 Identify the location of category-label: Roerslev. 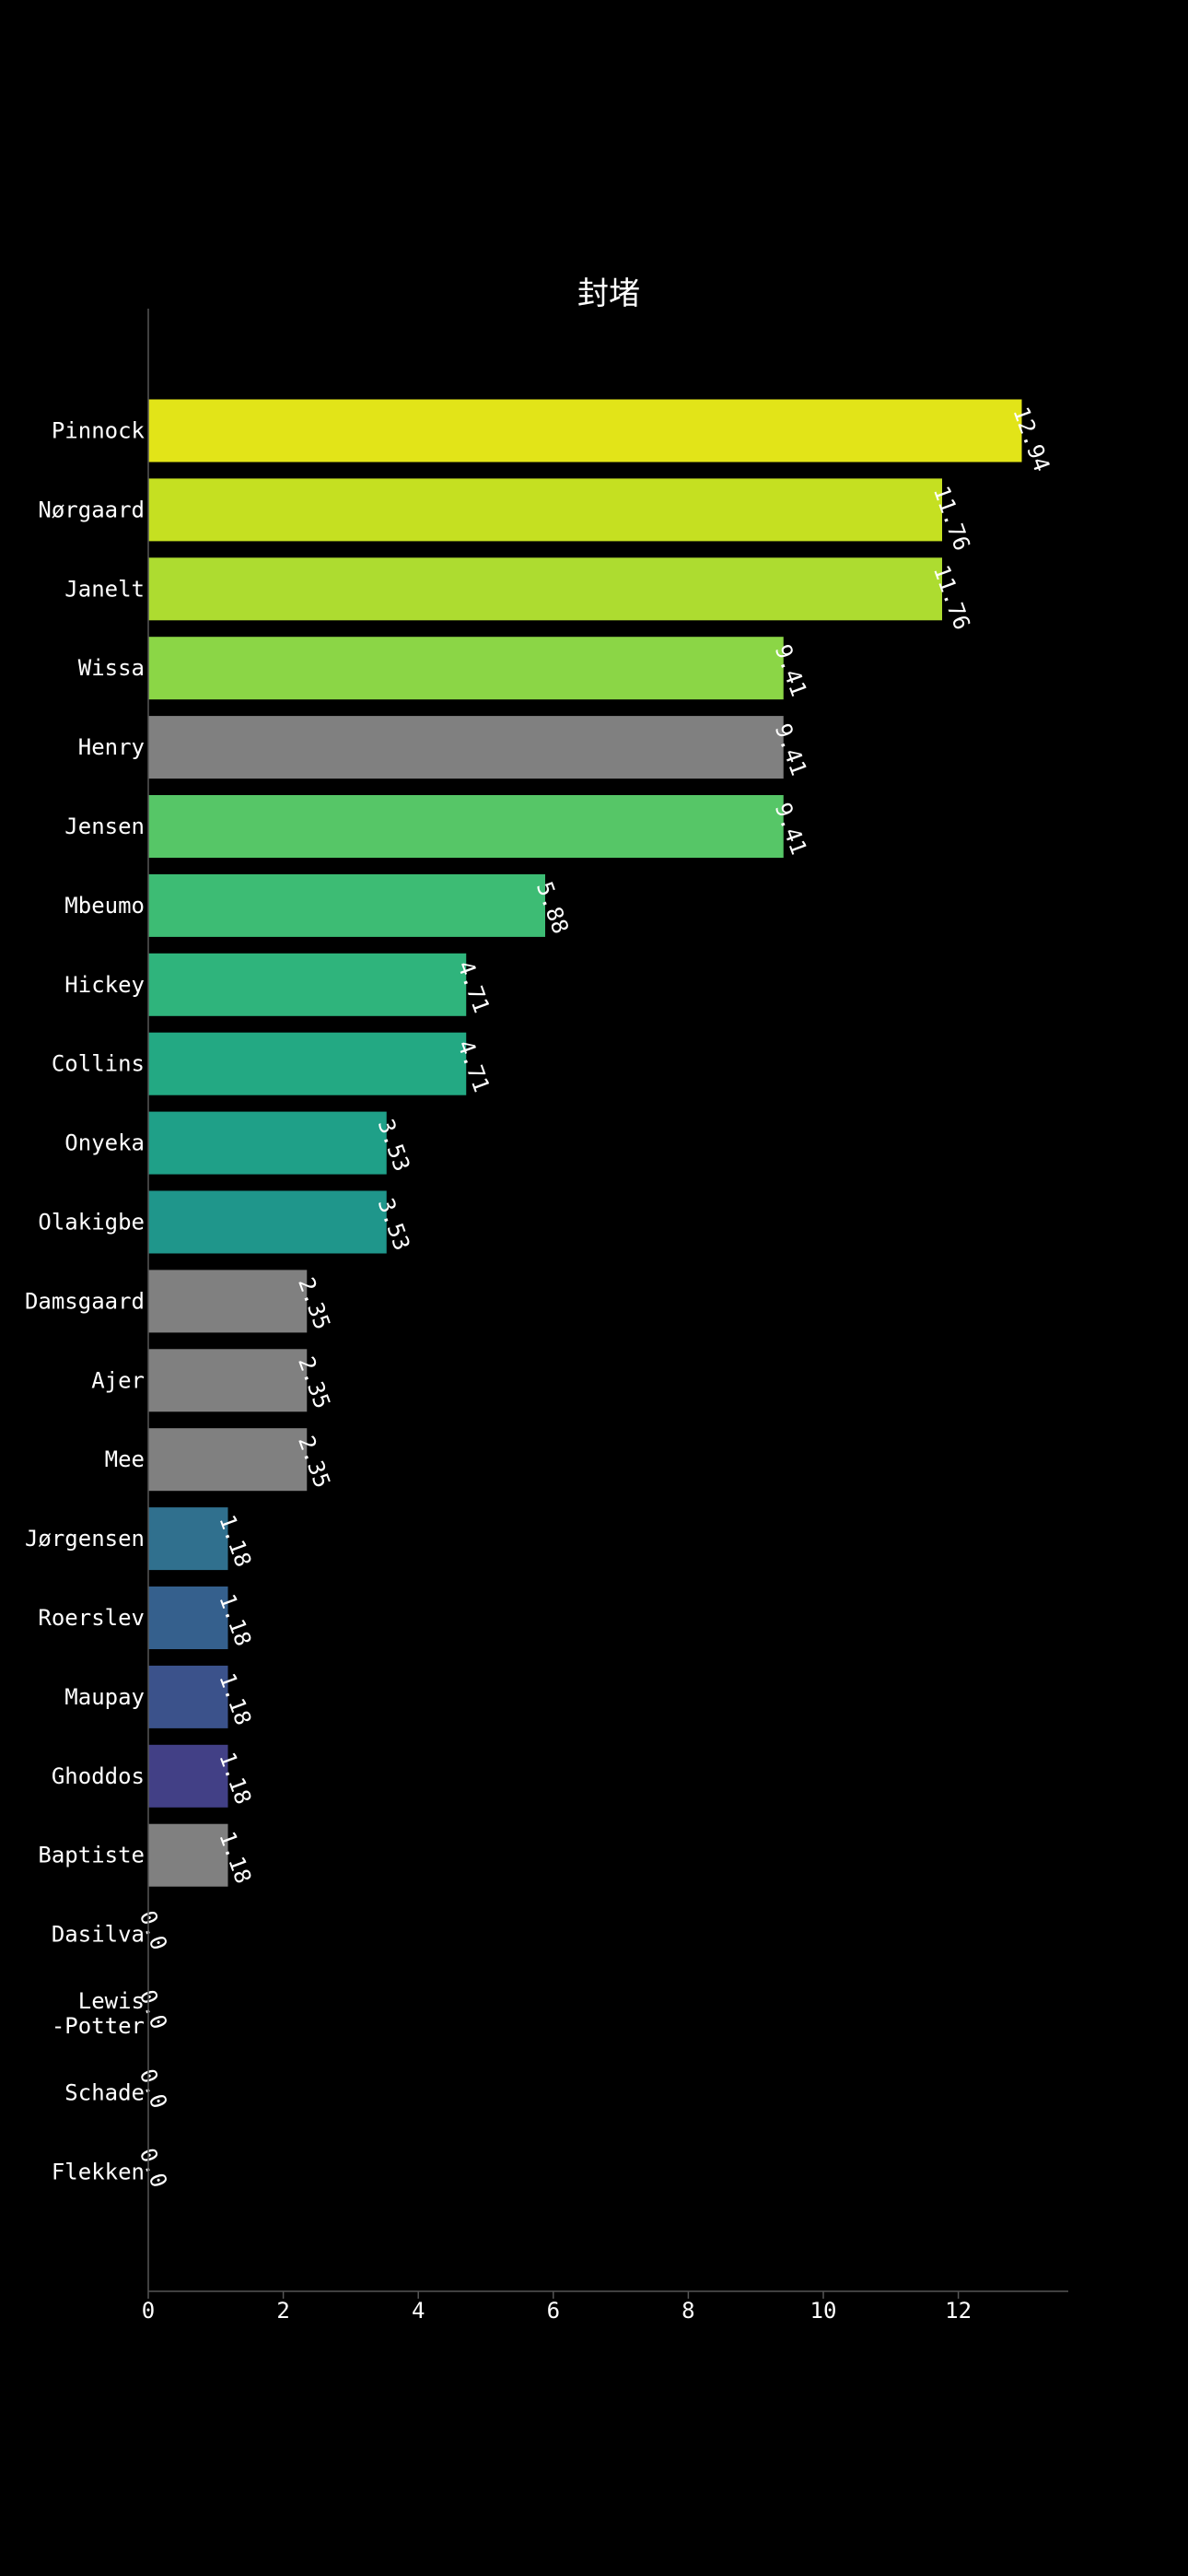
(91, 1618).